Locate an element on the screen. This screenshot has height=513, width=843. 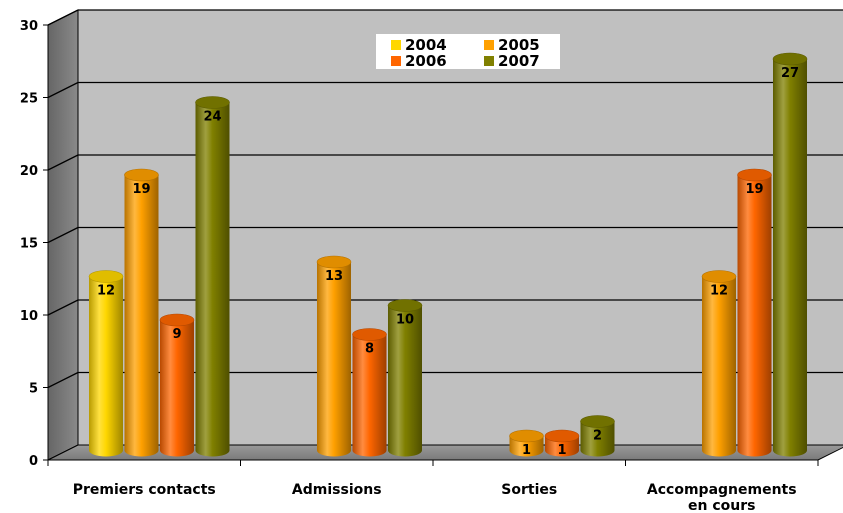
legend-item: 2007 is located at coordinates (512, 61).